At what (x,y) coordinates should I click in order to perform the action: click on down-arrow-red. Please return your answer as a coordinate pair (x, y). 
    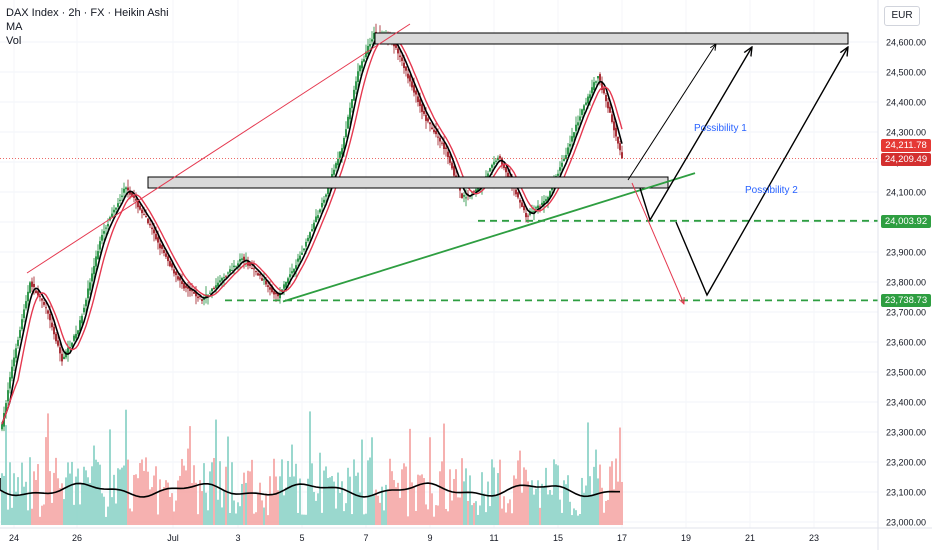
    Looking at the image, I should click on (657, 243).